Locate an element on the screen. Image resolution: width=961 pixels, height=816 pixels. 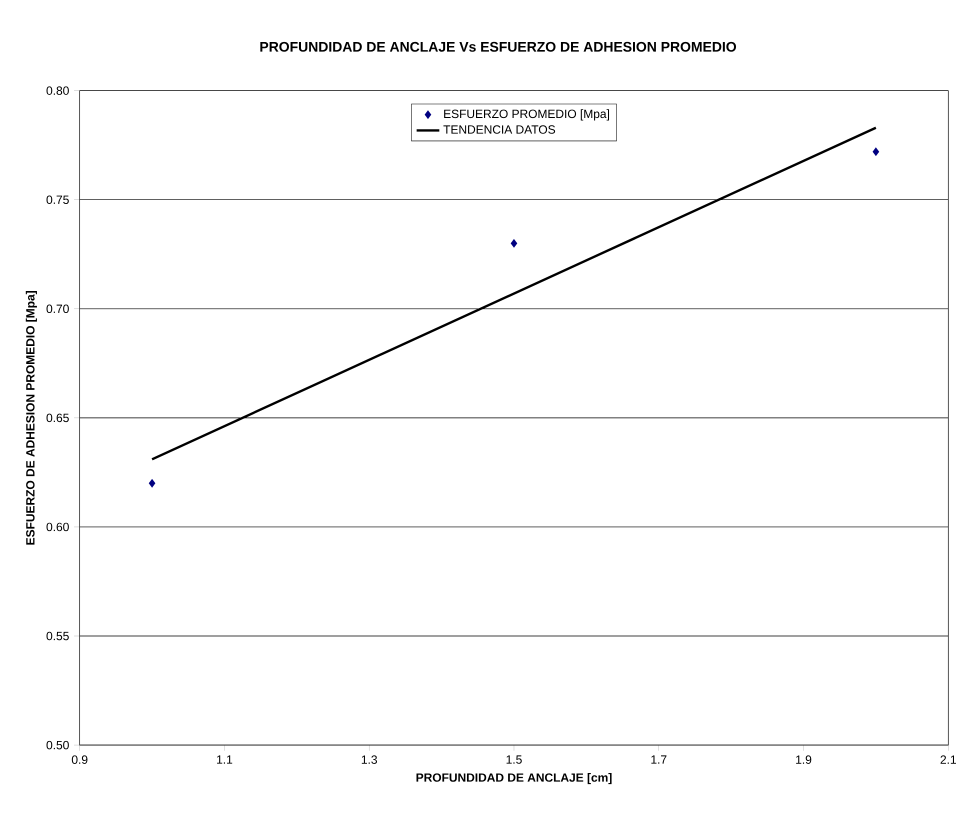
y-tick-label: 0.65 is located at coordinates (57, 418).